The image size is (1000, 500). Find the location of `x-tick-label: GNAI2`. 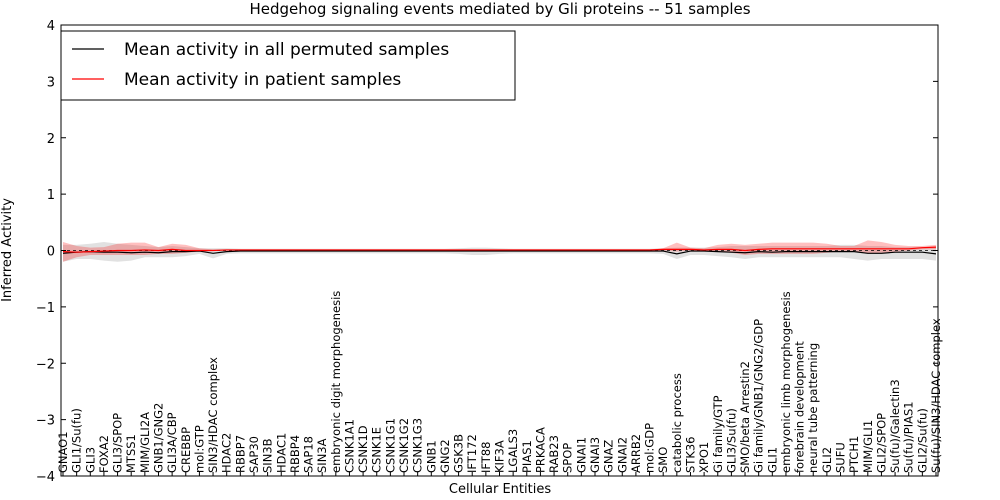

x-tick-label: GNAI2 is located at coordinates (622, 455).